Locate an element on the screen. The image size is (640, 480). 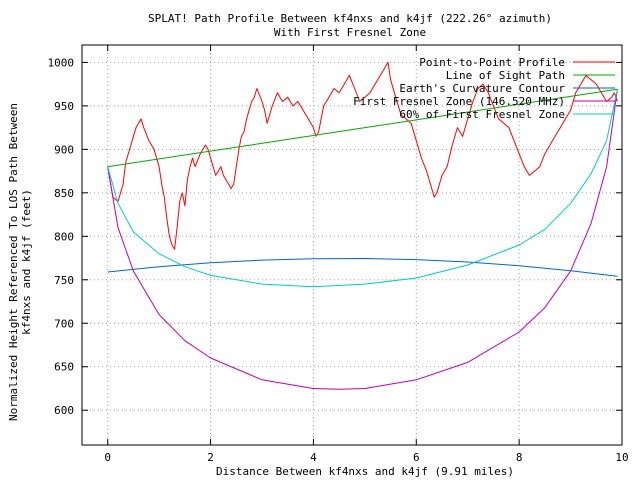
y-tick-label: 1000 is located at coordinates (61, 62).